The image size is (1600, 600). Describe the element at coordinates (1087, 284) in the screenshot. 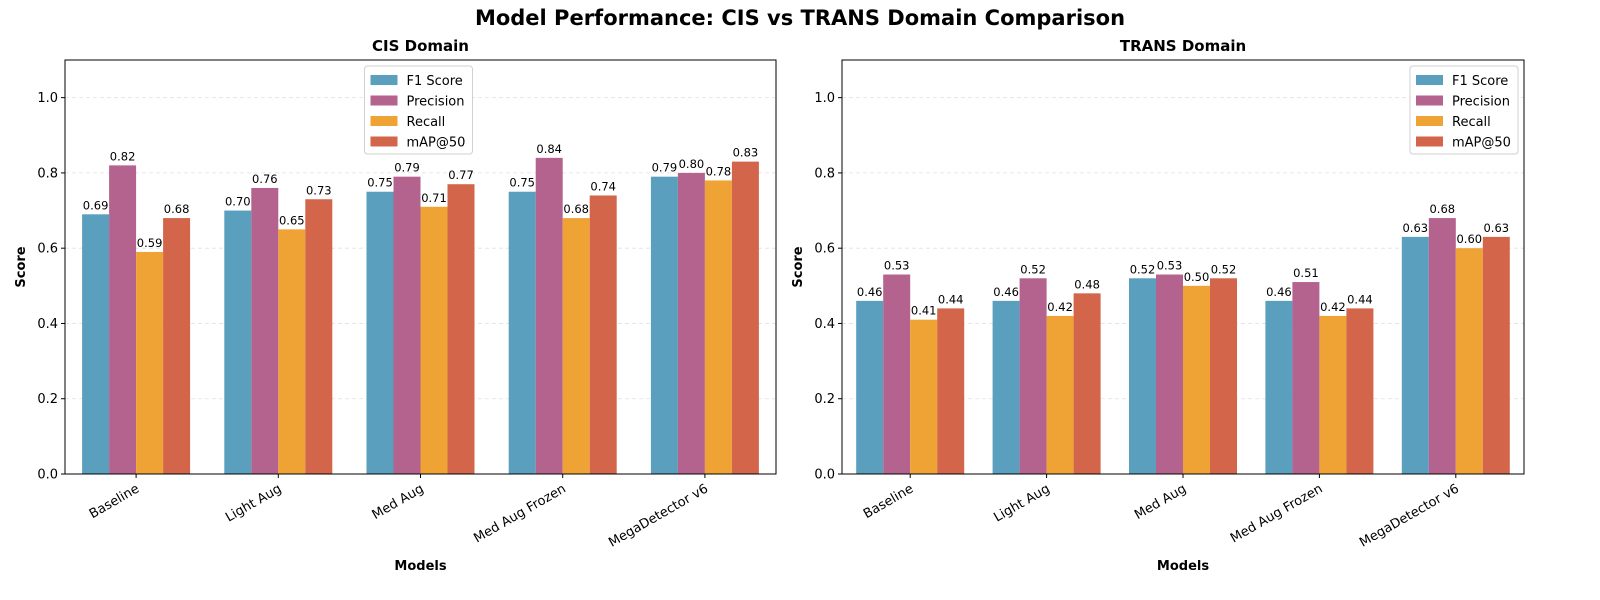

I see `bar-value-label: 0.48` at that location.